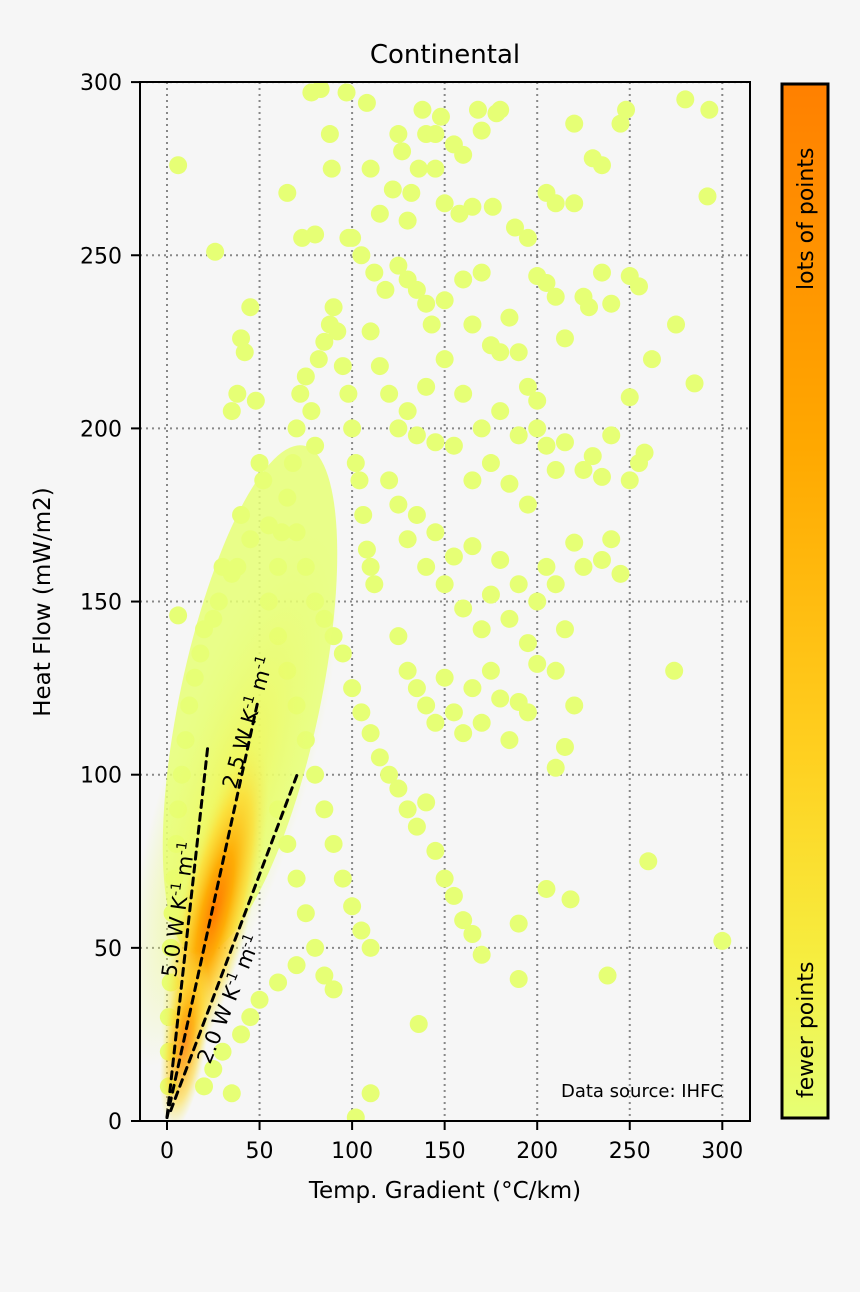  I want to click on y-tick-label: 50, so click(108, 949).